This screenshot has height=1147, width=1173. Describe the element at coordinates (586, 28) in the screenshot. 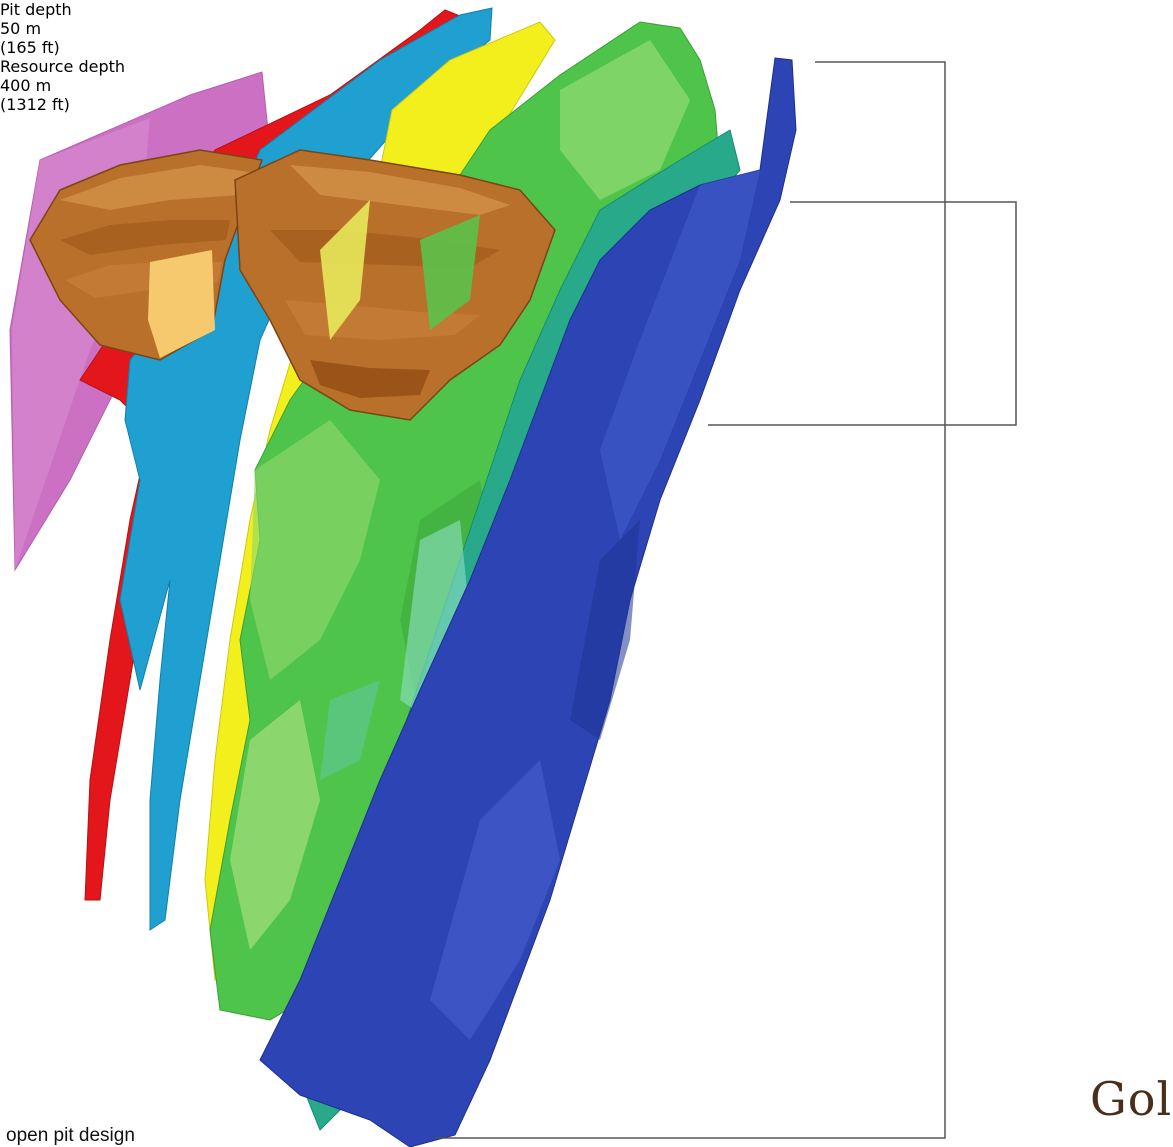

I see `pit-depth-label: Pit depth 50 m (165 ft)` at that location.